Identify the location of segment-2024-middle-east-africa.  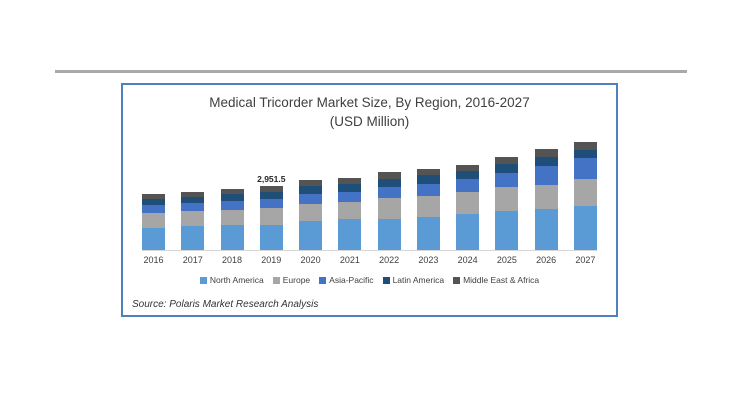
(468, 167).